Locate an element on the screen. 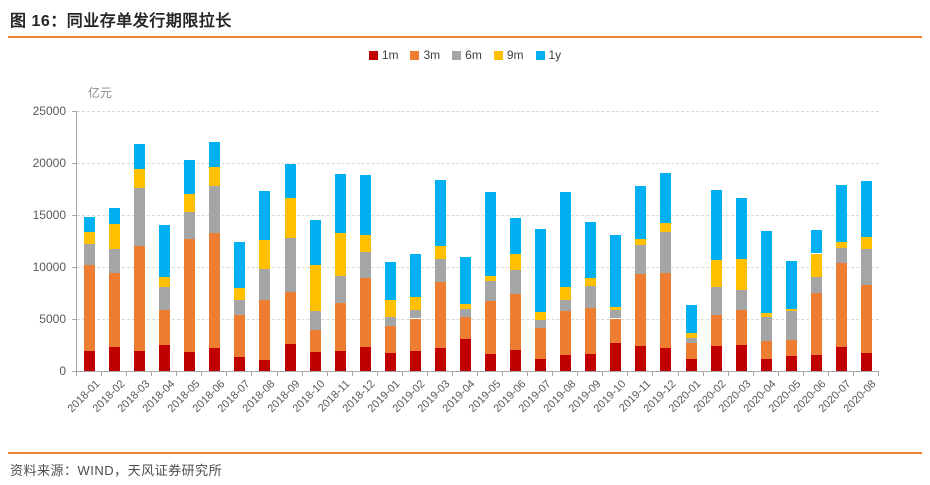 This screenshot has width=930, height=485. legend-label-1y: 1y is located at coordinates (555, 55).